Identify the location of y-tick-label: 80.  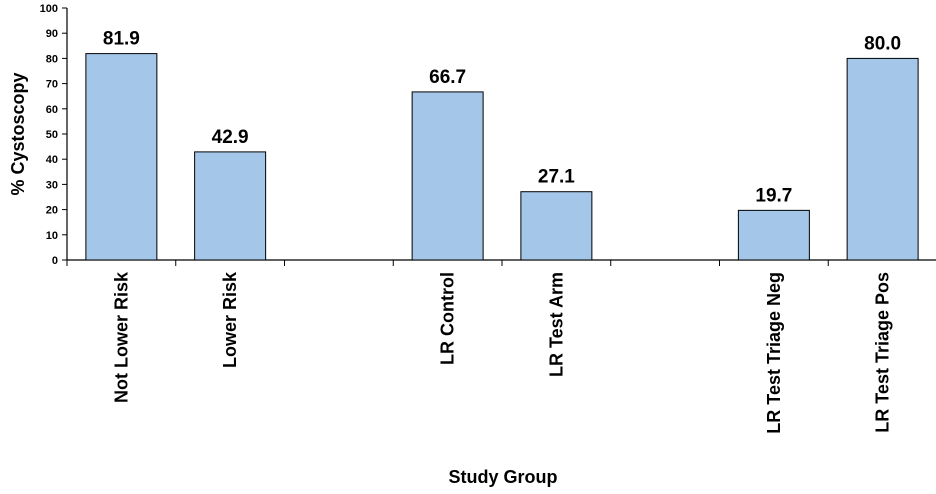
(52, 59).